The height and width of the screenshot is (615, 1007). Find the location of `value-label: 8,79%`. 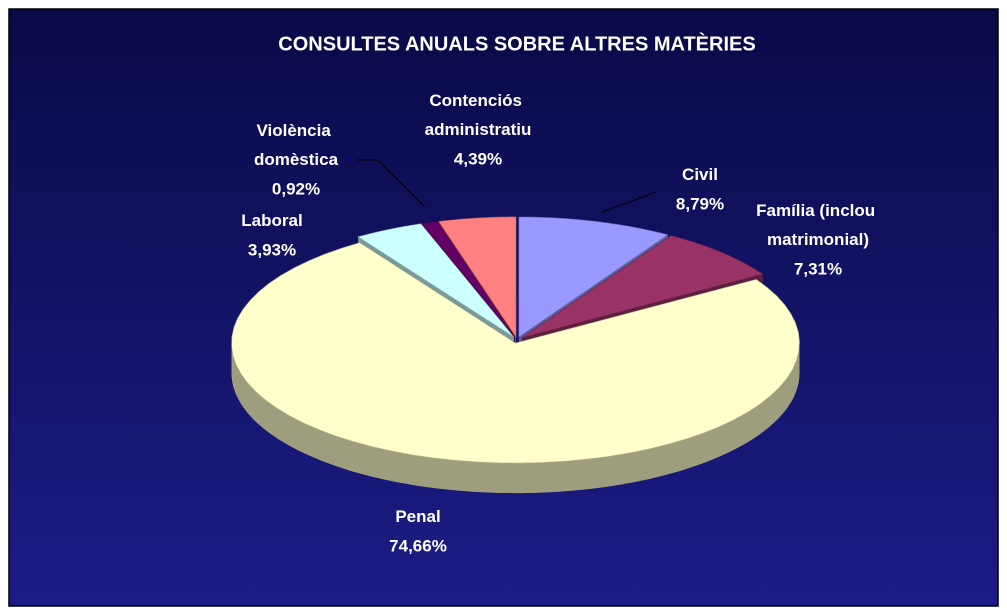

value-label: 8,79% is located at coordinates (700, 203).